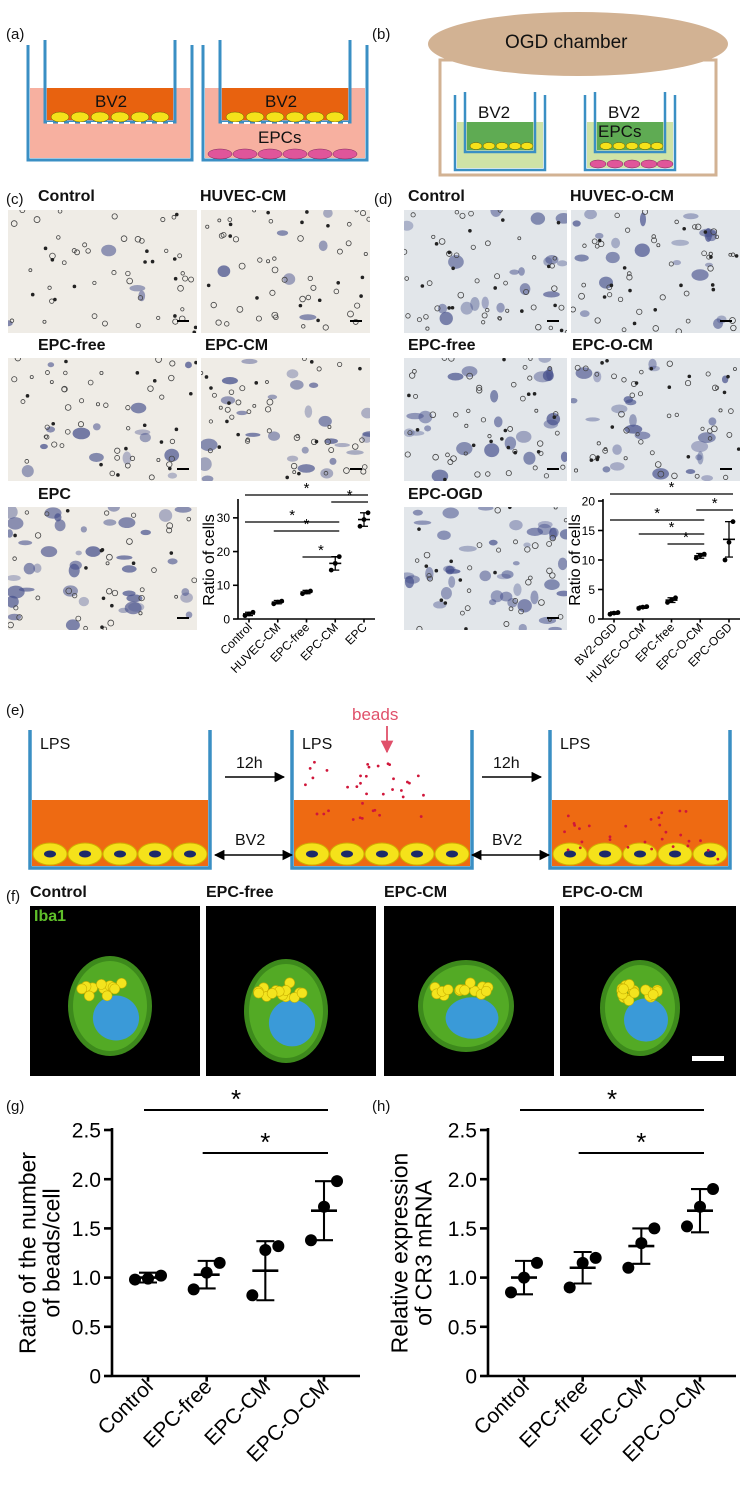 This screenshot has width=746, height=1500. Describe the element at coordinates (462, 1327) in the screenshot. I see `y-tick-label: 0.5` at that location.